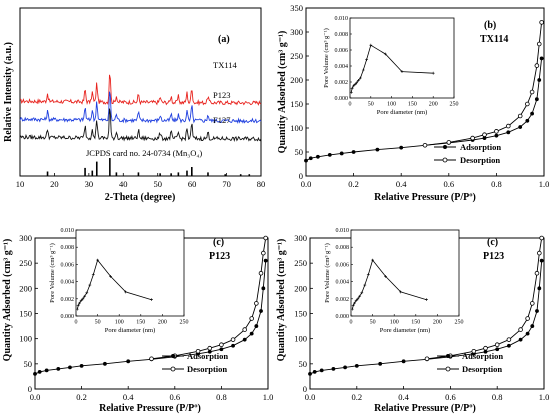  Describe the element at coordinates (405, 330) in the screenshot. I see `isotherm-d-inset-x-axis-title: Pore diameter (nm)` at that location.